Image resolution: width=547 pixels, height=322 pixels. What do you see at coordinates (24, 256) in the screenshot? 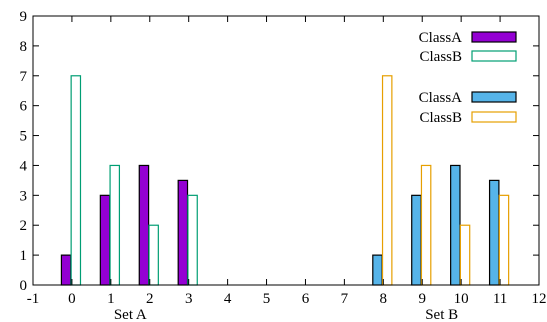
I see `y-tick-label: 1` at bounding box center [24, 256].